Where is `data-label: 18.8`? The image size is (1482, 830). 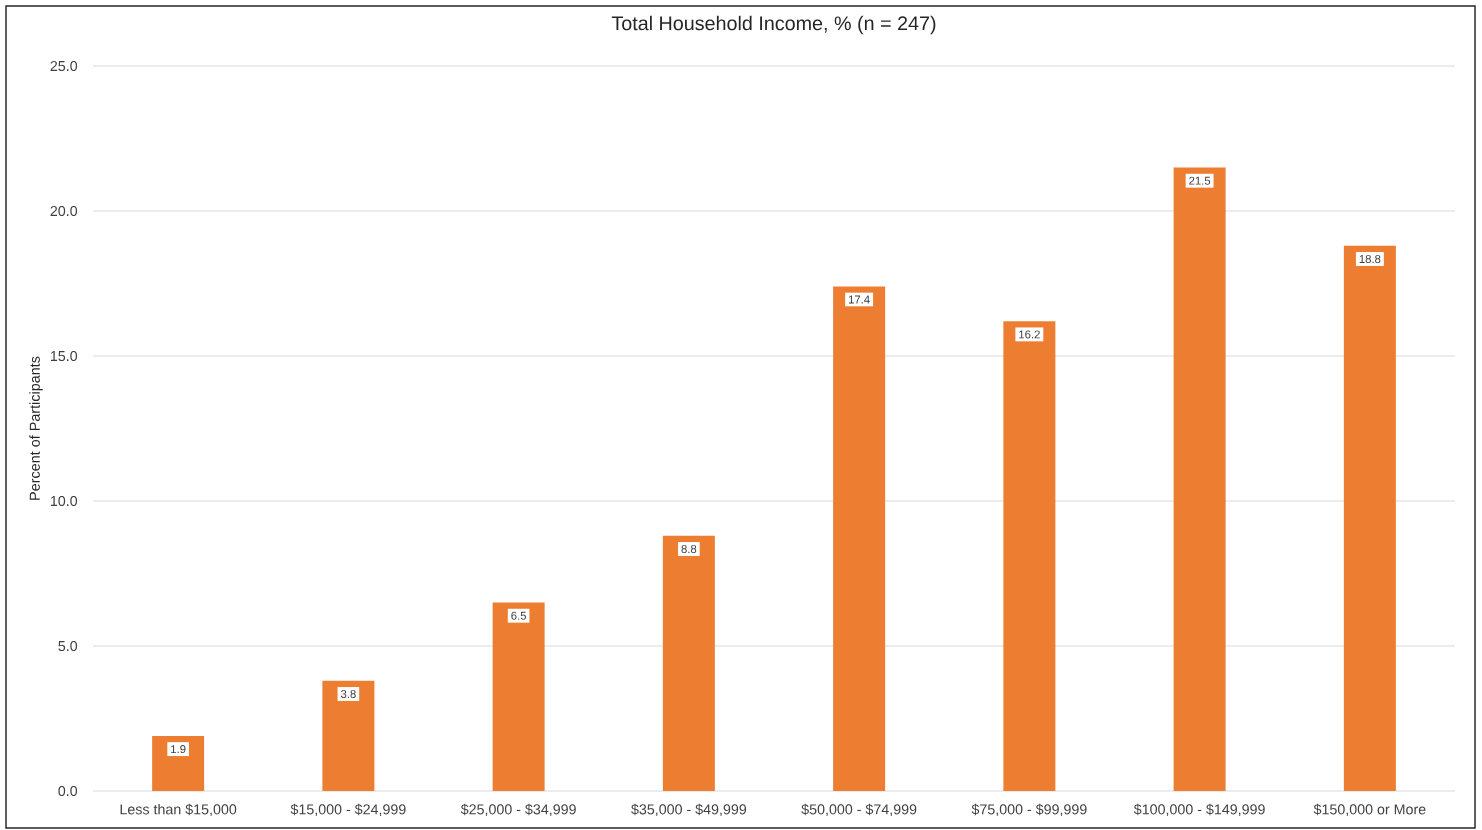 data-label: 18.8 is located at coordinates (1370, 259).